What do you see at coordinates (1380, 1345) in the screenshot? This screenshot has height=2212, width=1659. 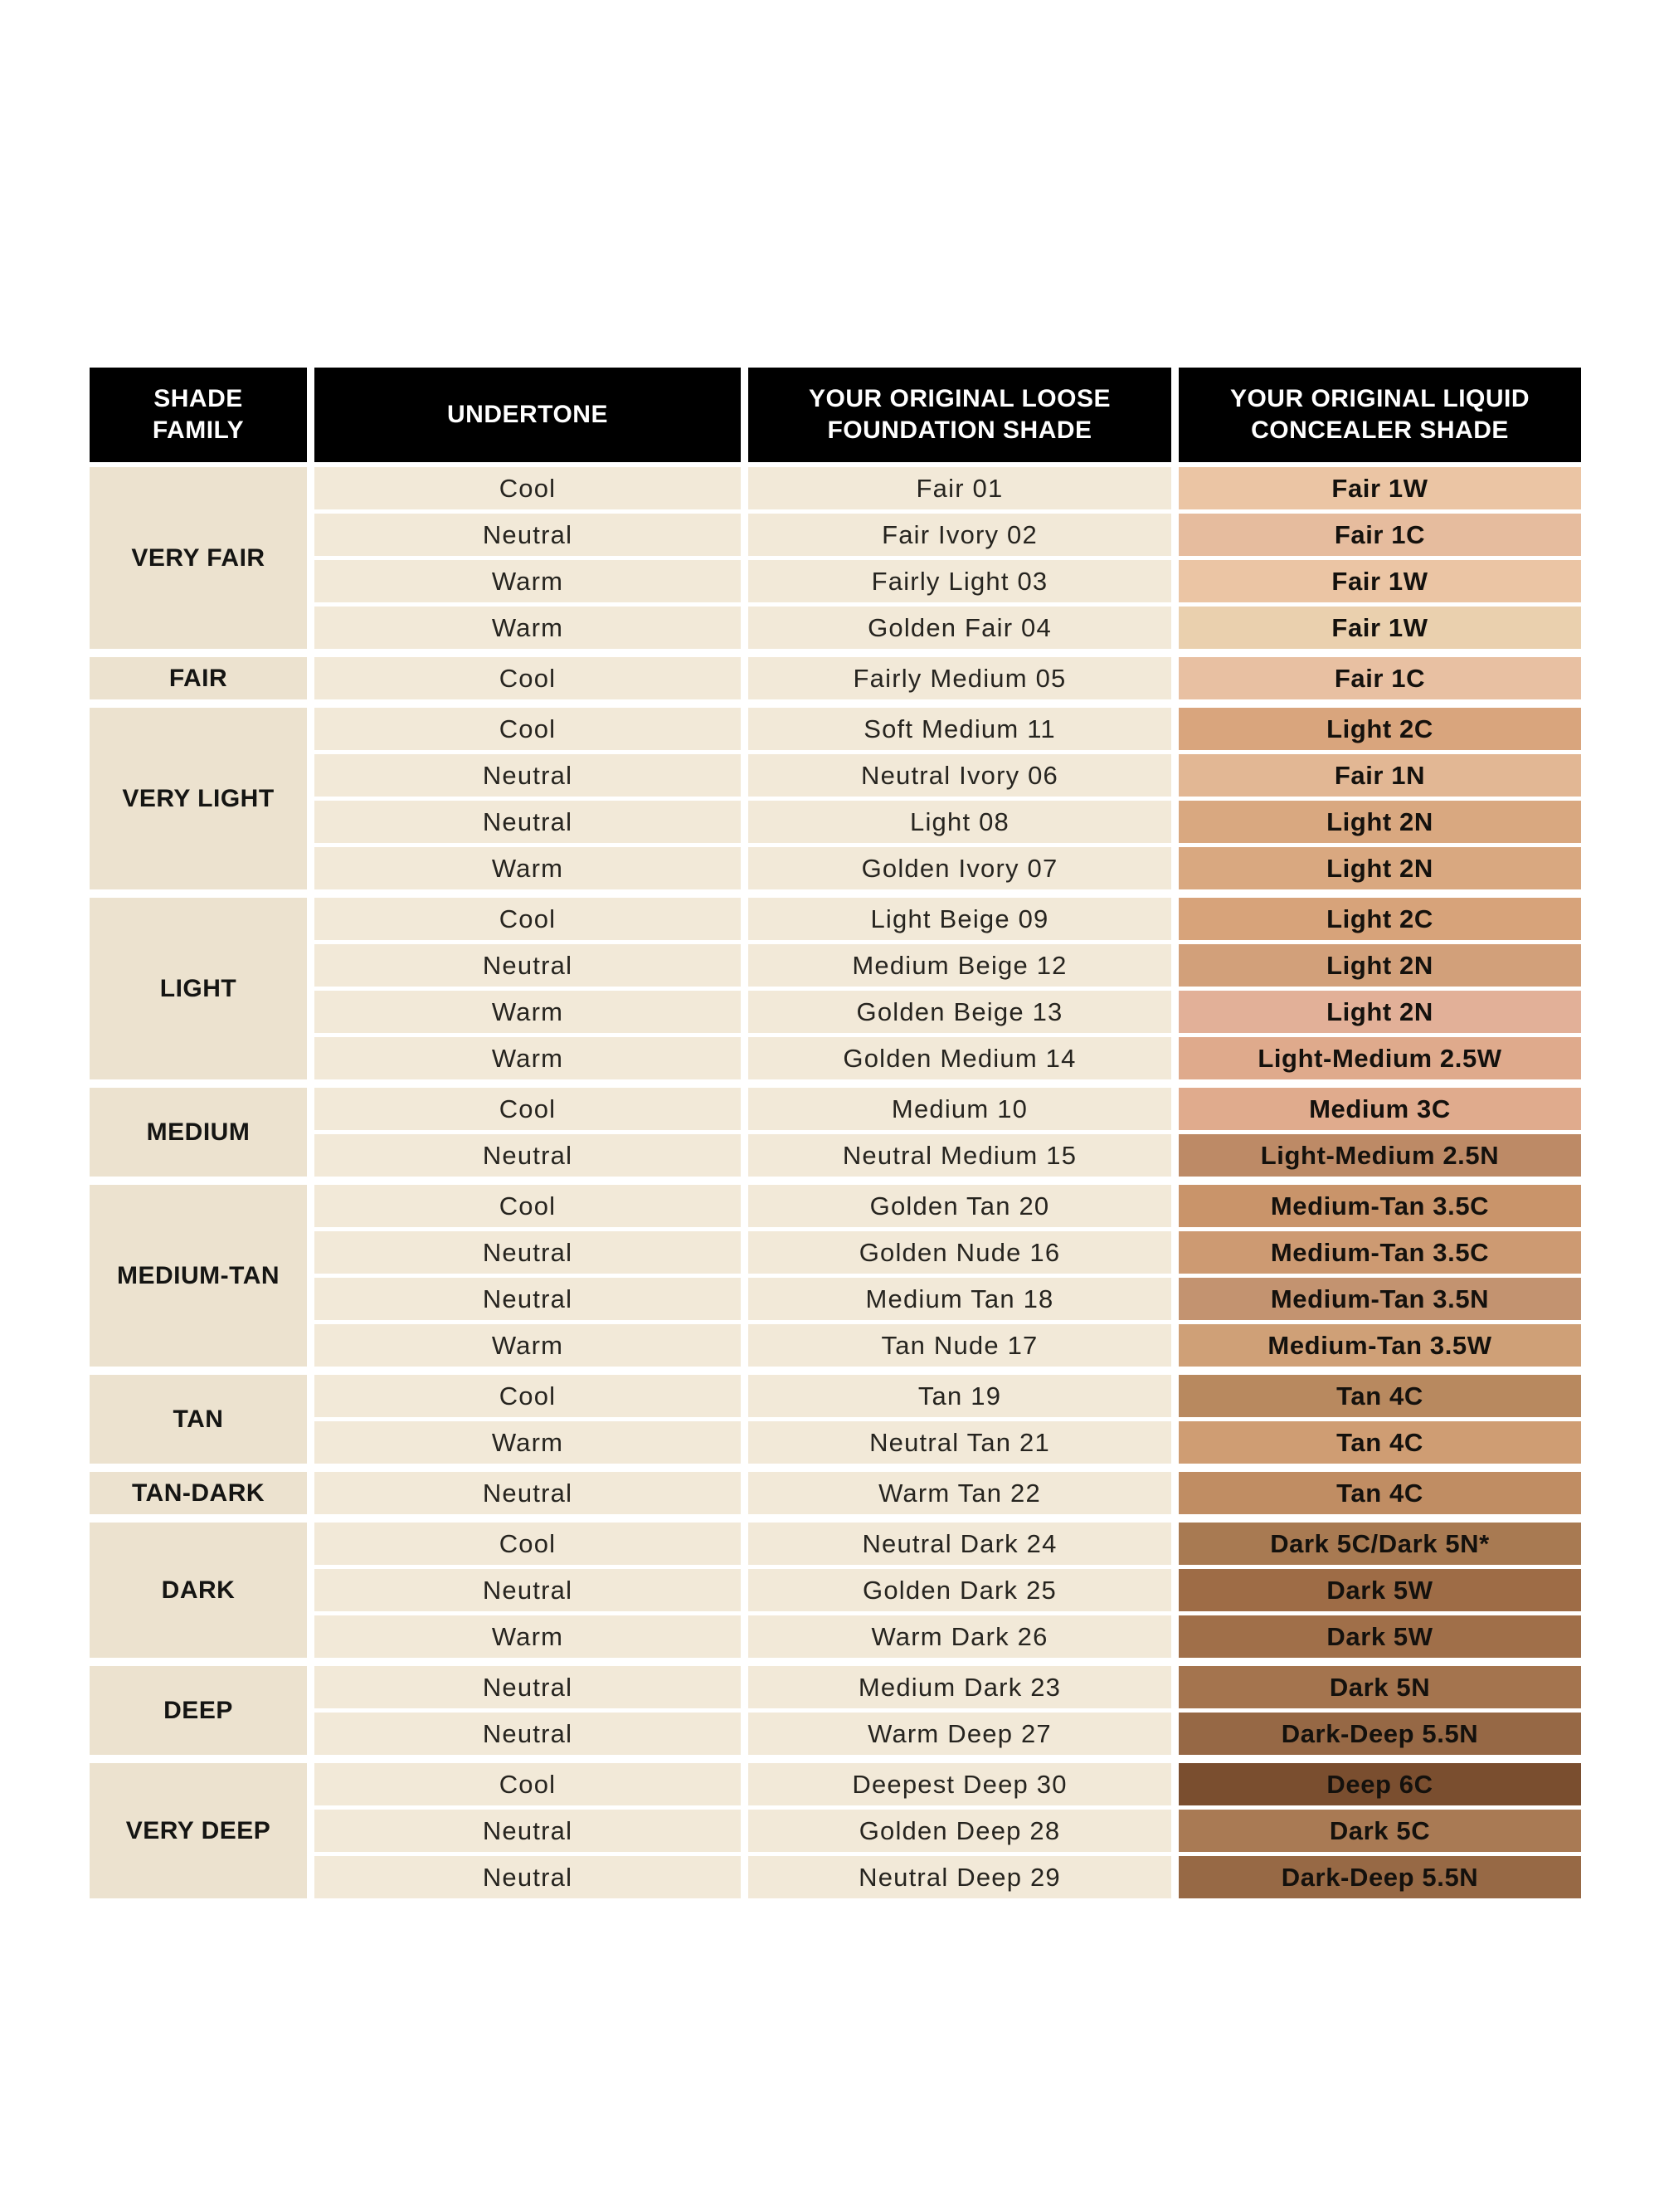 I see `concealer-swatch-cell: Medium-Tan 3.5W` at bounding box center [1380, 1345].